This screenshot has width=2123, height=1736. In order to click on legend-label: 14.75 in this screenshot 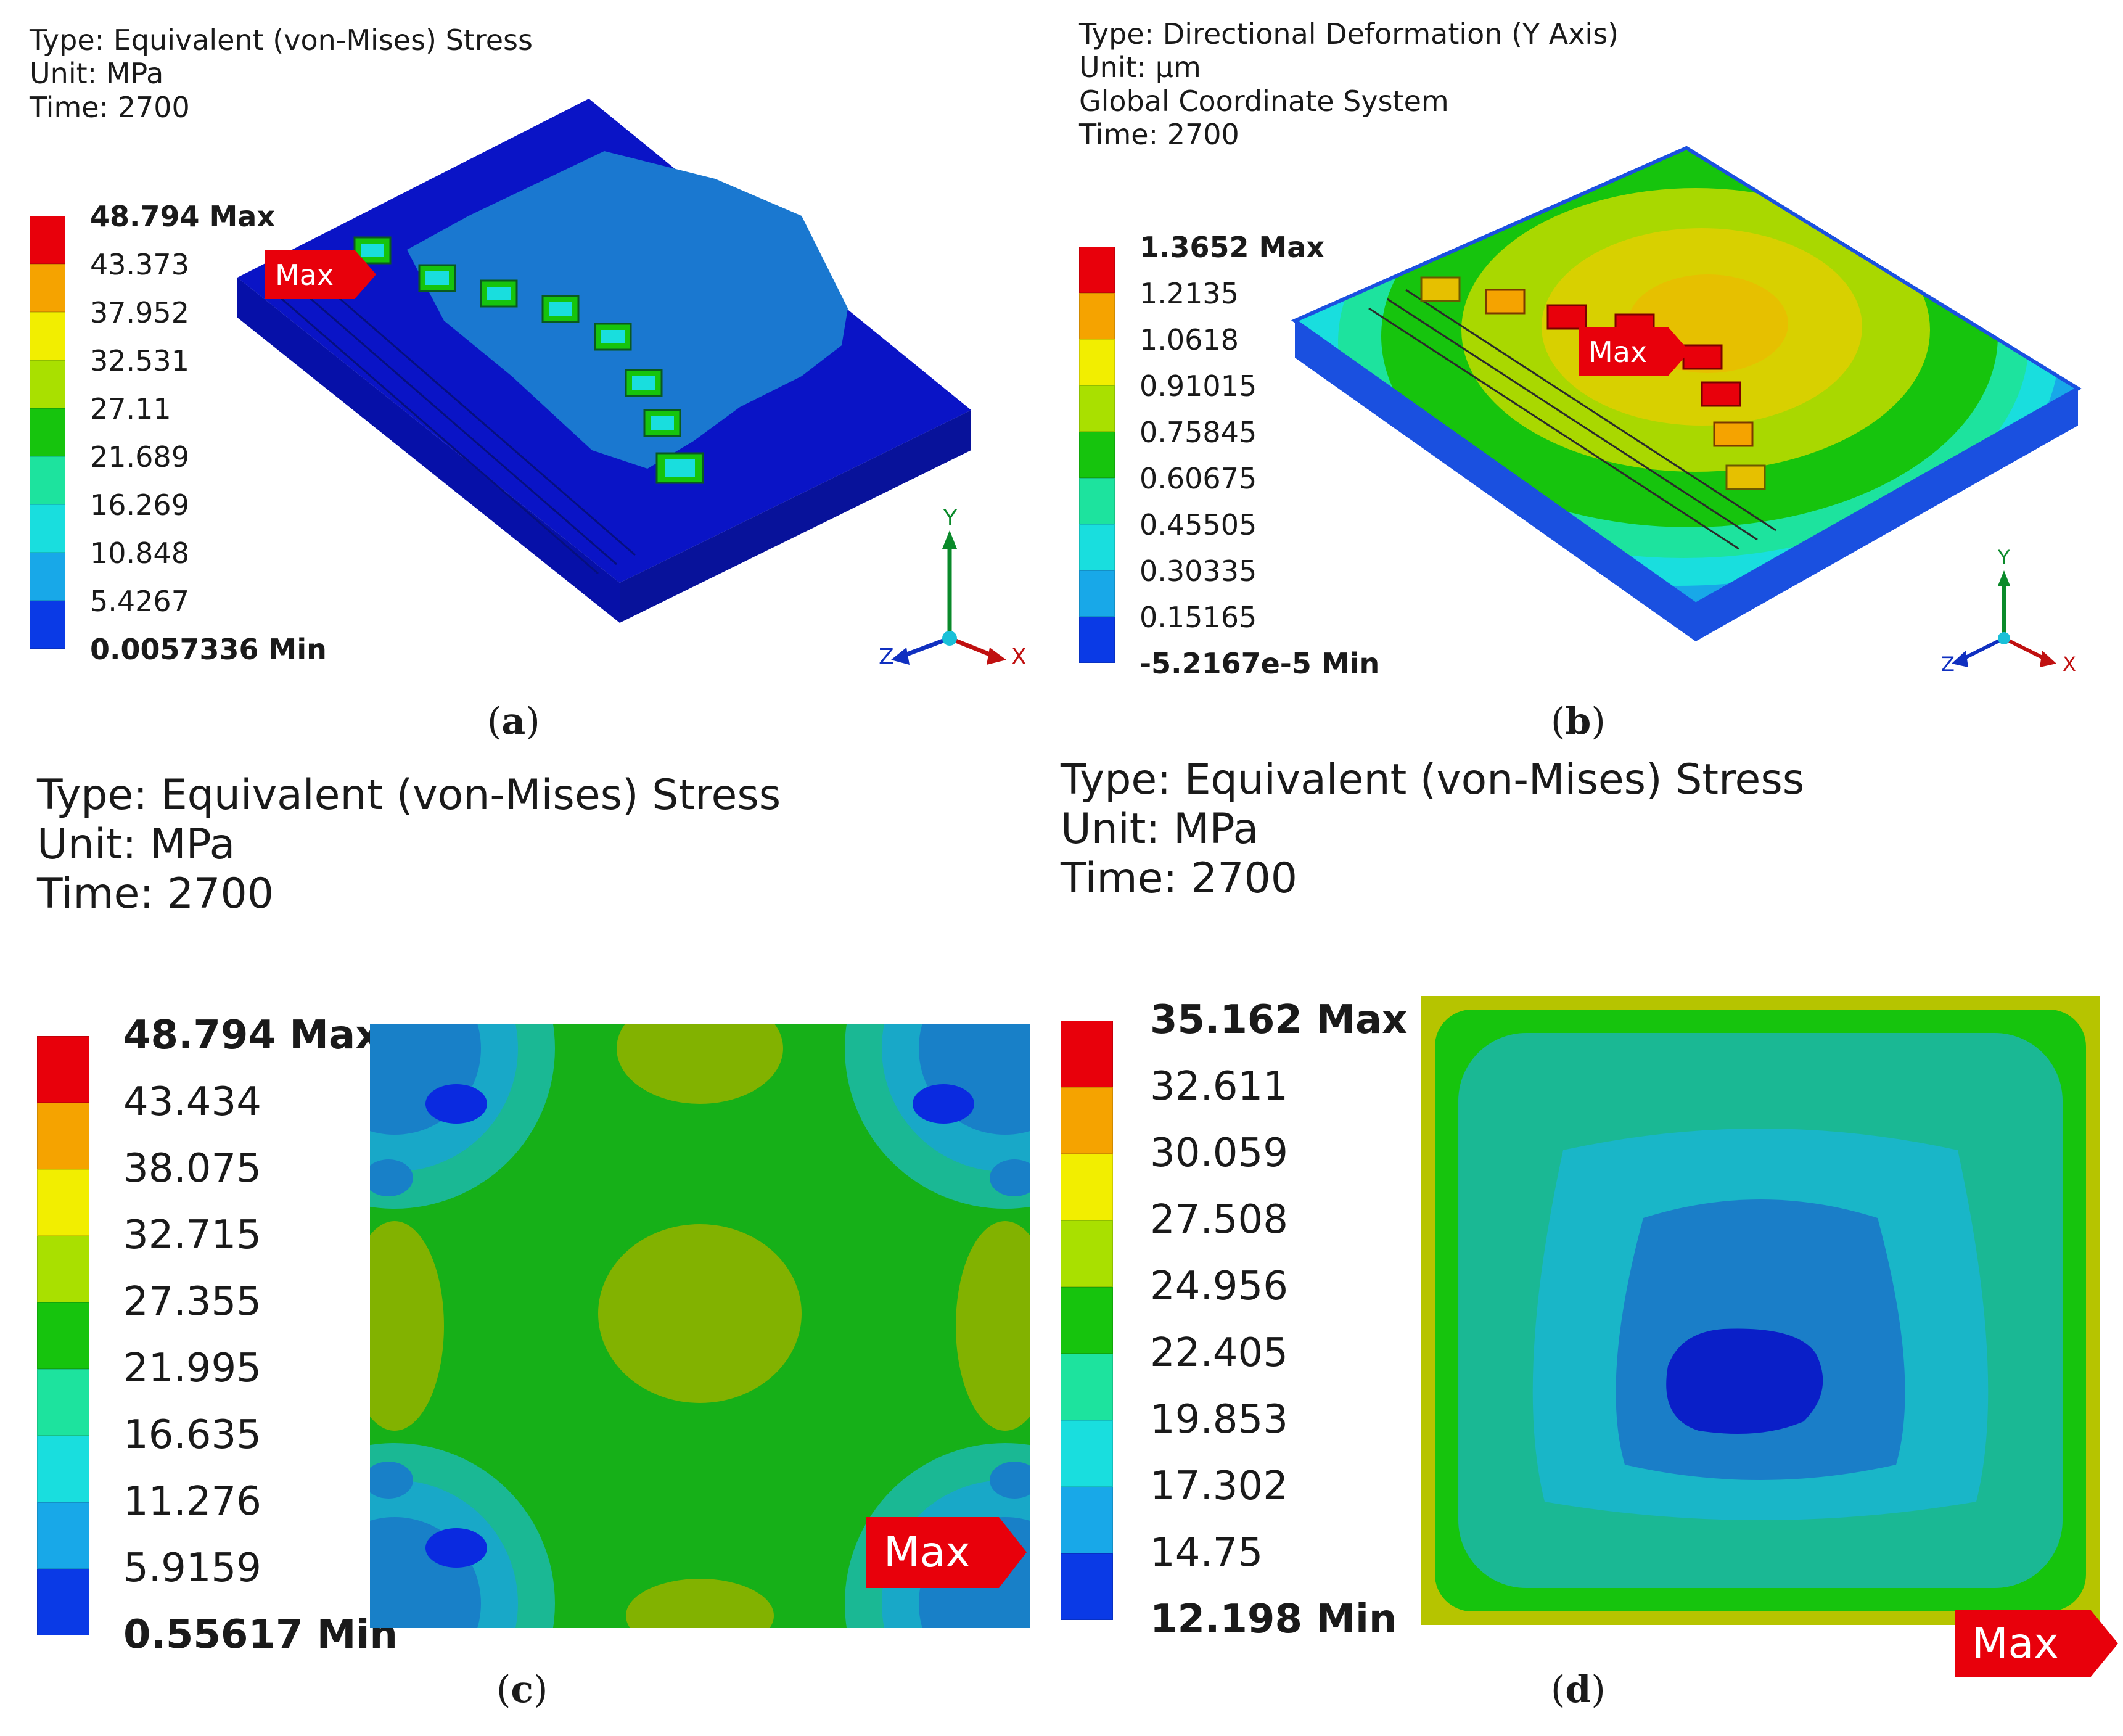, I will do `click(1206, 1553)`.